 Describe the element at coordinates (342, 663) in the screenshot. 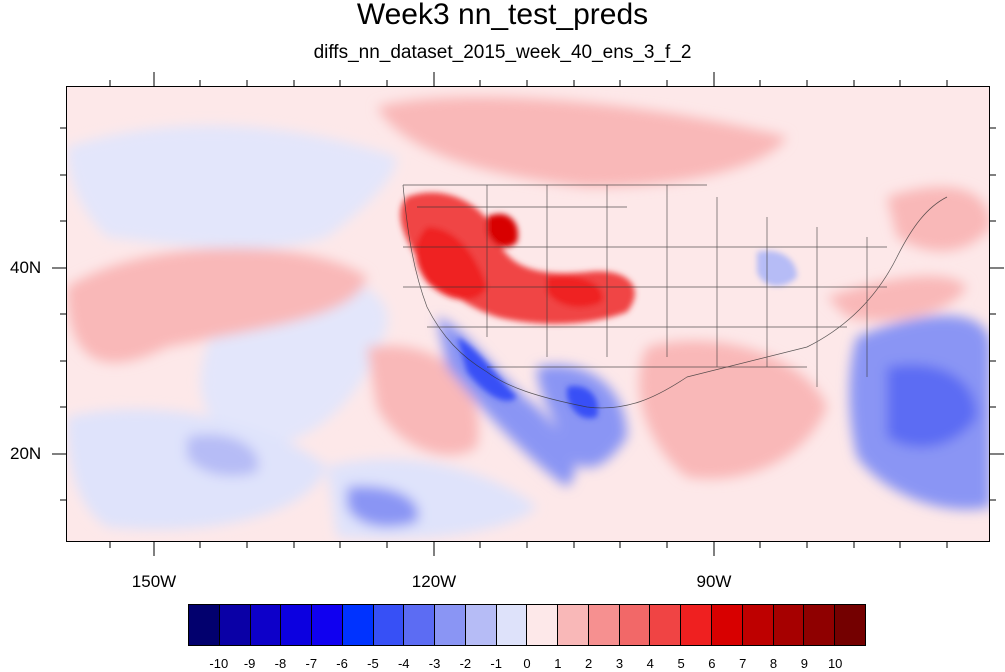

I see `colorbar-tick-label: -6` at that location.